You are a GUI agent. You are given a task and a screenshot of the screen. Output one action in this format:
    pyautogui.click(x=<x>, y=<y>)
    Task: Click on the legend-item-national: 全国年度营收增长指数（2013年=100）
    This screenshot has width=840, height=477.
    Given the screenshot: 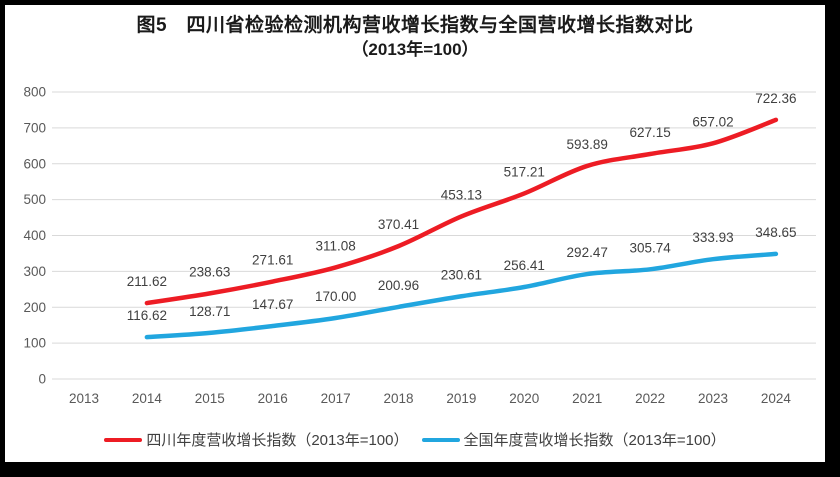 What is the action you would take?
    pyautogui.click(x=573, y=439)
    